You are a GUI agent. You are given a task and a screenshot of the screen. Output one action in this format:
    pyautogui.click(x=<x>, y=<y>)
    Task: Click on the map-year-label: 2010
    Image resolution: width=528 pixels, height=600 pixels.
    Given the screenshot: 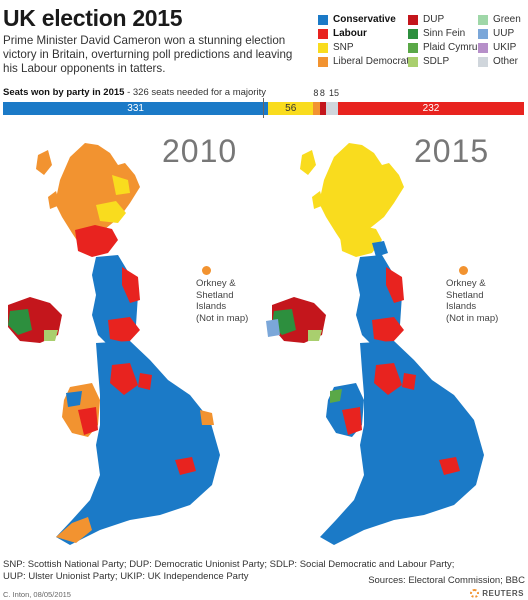 What is the action you would take?
    pyautogui.click(x=200, y=151)
    